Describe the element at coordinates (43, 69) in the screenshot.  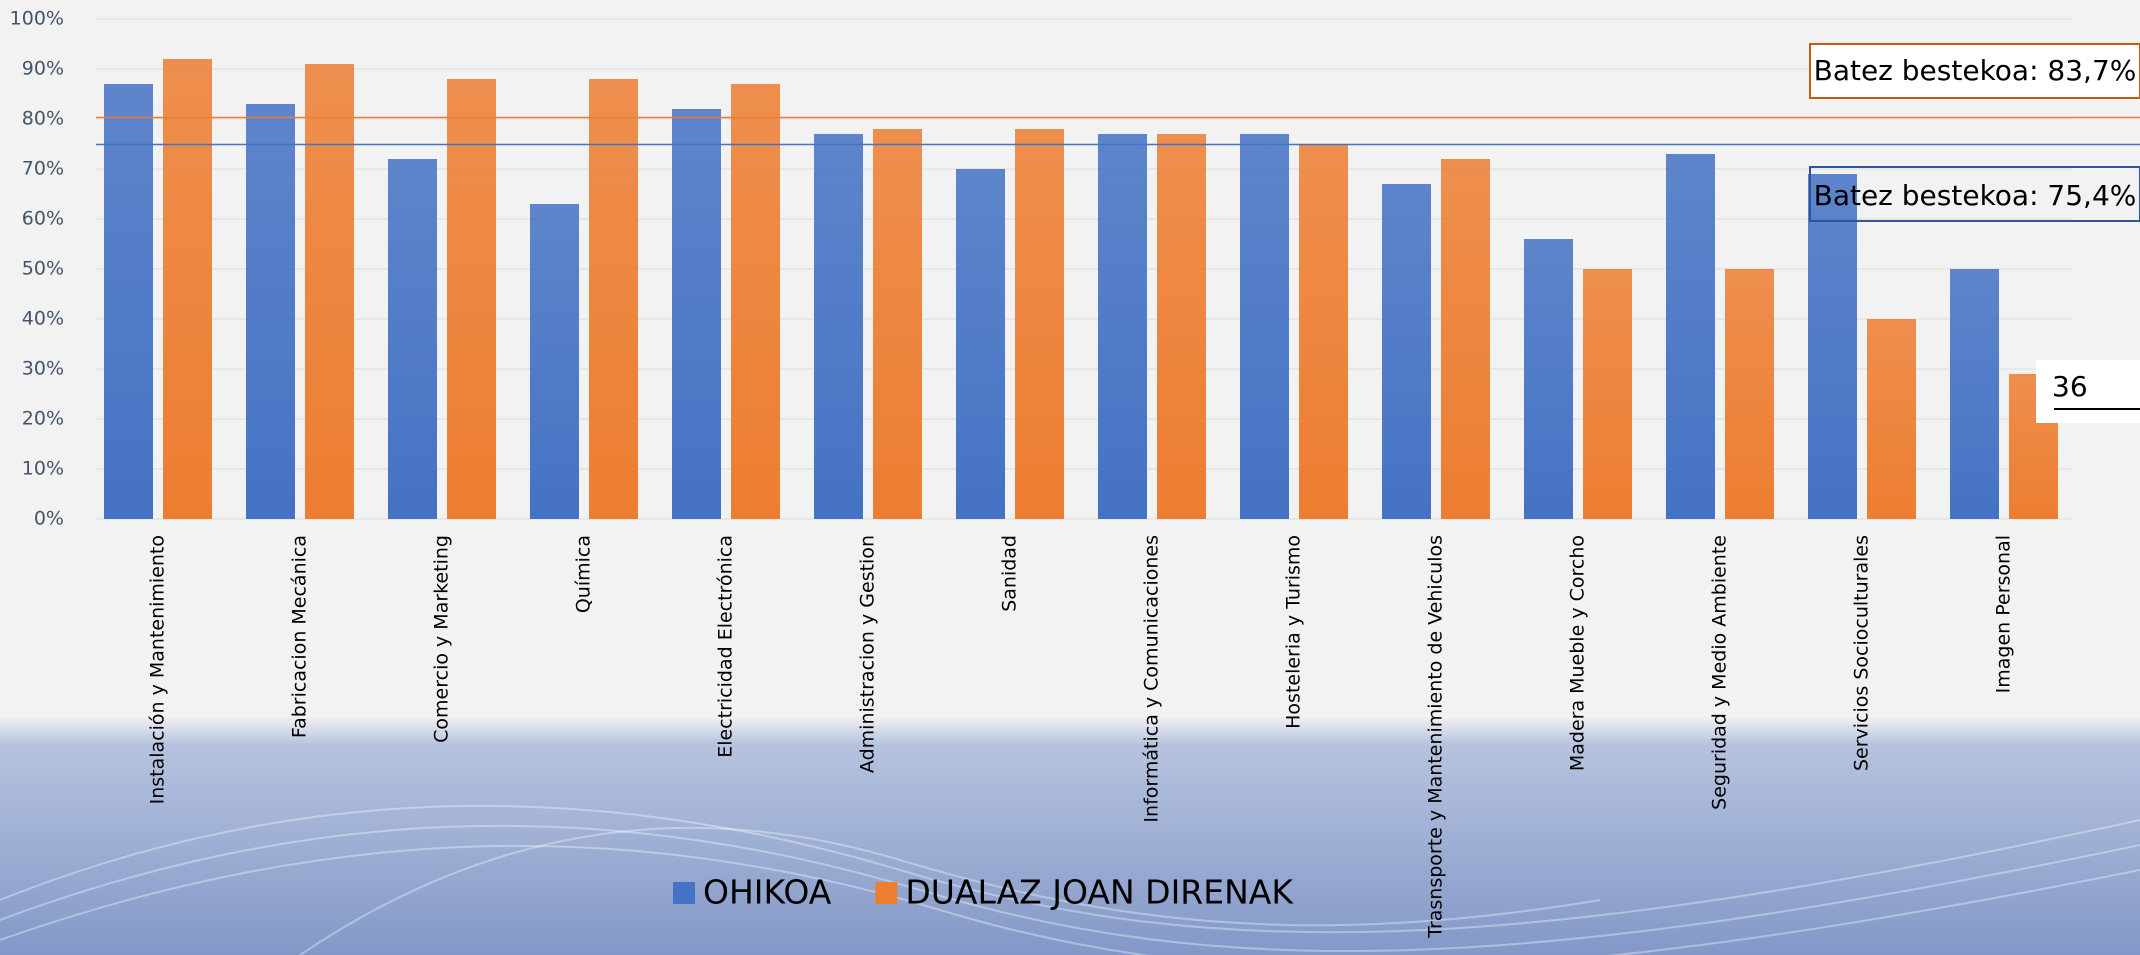
I see `y-tick-label: 90%` at that location.